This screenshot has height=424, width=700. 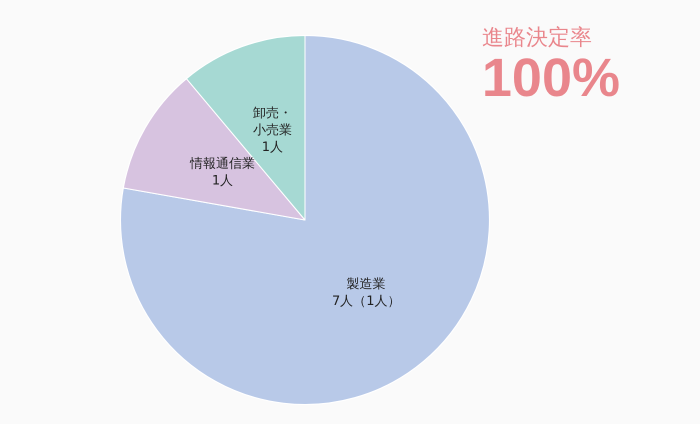 I want to click on slice-label: 情報通信業, so click(x=222, y=164).